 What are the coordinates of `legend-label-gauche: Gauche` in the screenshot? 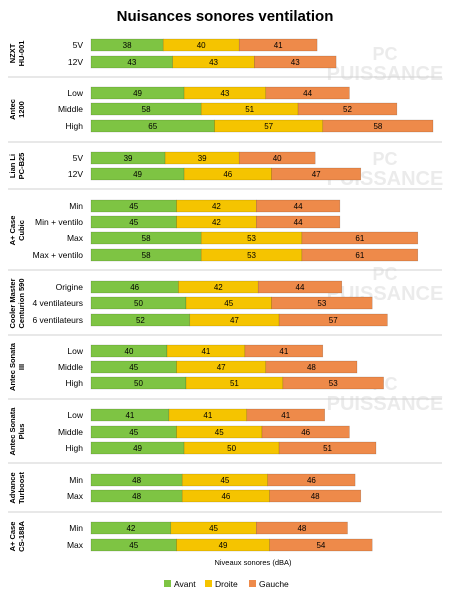 It's located at (274, 584).